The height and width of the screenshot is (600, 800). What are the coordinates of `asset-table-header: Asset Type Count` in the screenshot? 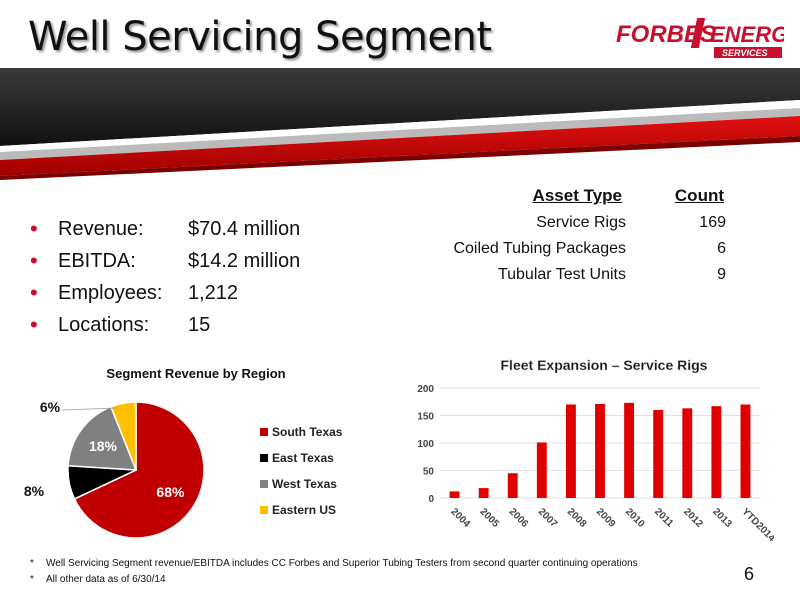 It's located at (569, 200).